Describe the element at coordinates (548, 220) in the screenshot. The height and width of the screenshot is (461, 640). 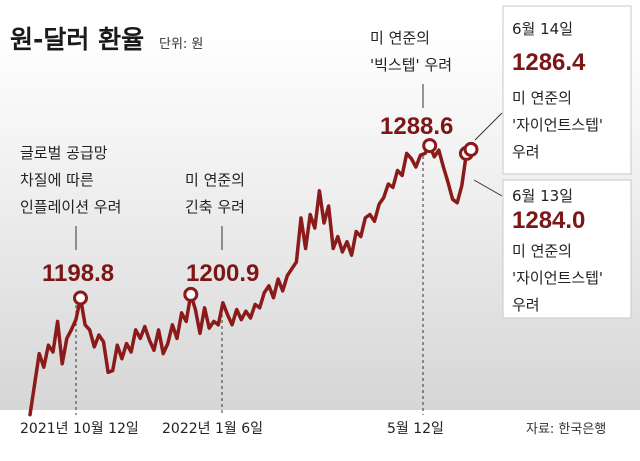
I see `value-label-jun13: 1284.0` at that location.